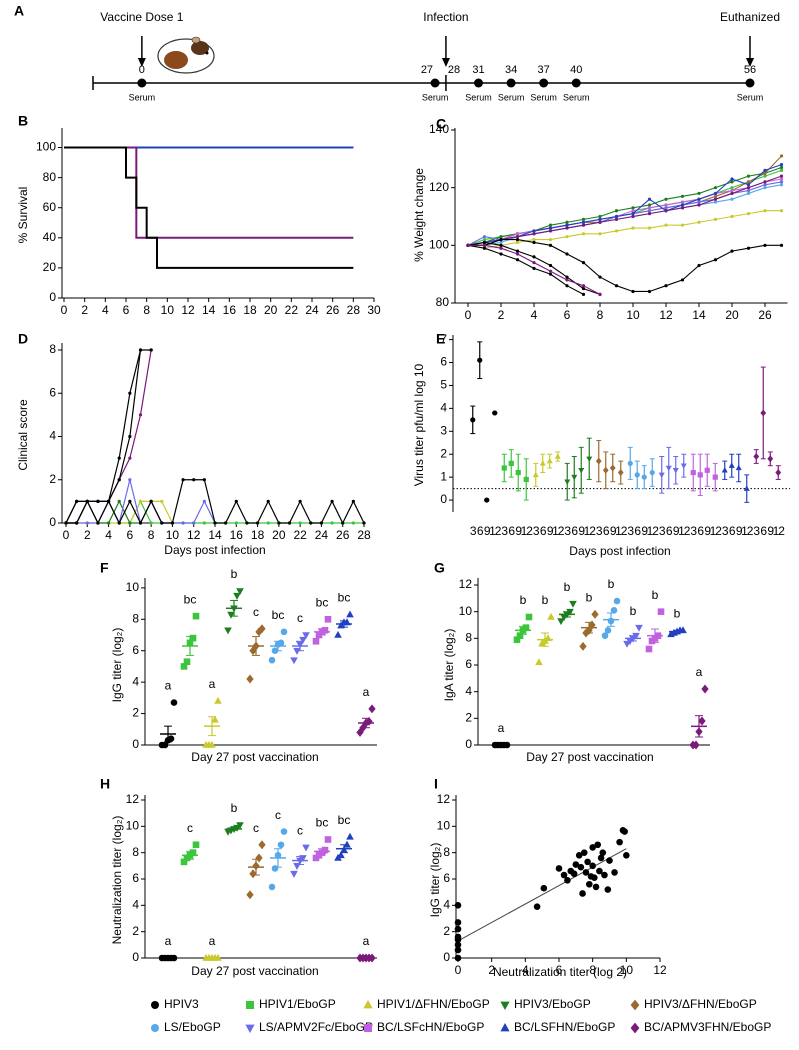 The width and height of the screenshot is (799, 1050). Describe the element at coordinates (234, 574) in the screenshot. I see `significance-letter: b` at that location.